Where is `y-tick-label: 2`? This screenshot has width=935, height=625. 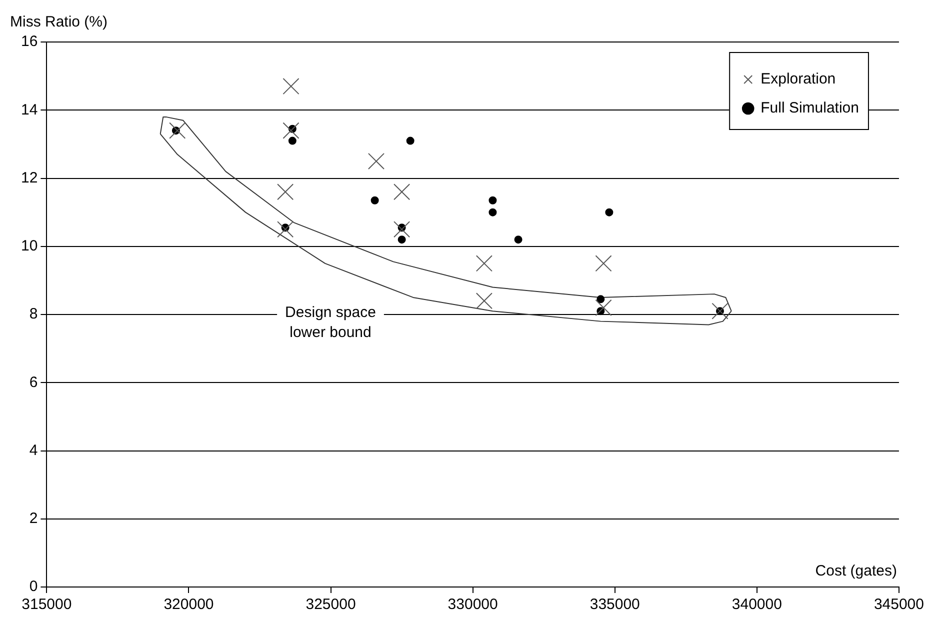
y-tick-label: 2 is located at coordinates (33, 519).